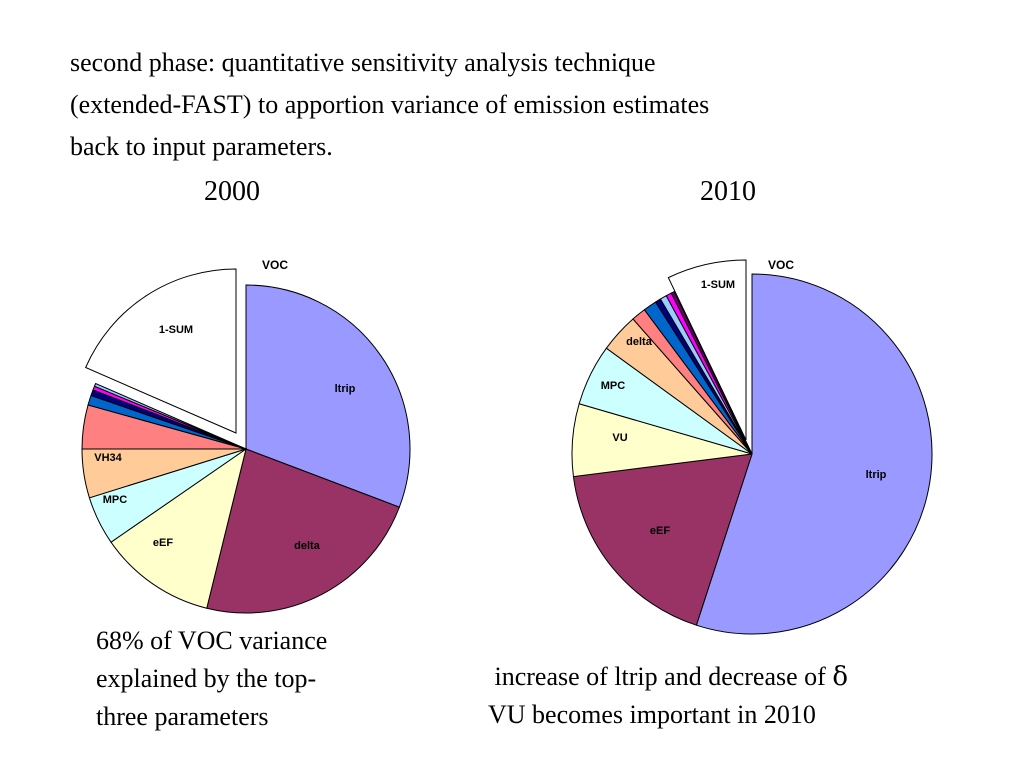 This screenshot has height=768, width=1024. What do you see at coordinates (728, 191) in the screenshot?
I see `chart-title-2010: 2010` at bounding box center [728, 191].